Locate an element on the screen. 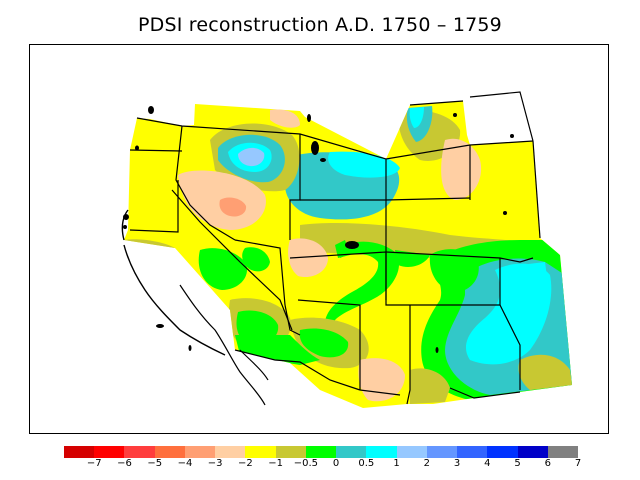  map-title: PDSI reconstruction A.D. 1750 – 1759 is located at coordinates (320, 25).